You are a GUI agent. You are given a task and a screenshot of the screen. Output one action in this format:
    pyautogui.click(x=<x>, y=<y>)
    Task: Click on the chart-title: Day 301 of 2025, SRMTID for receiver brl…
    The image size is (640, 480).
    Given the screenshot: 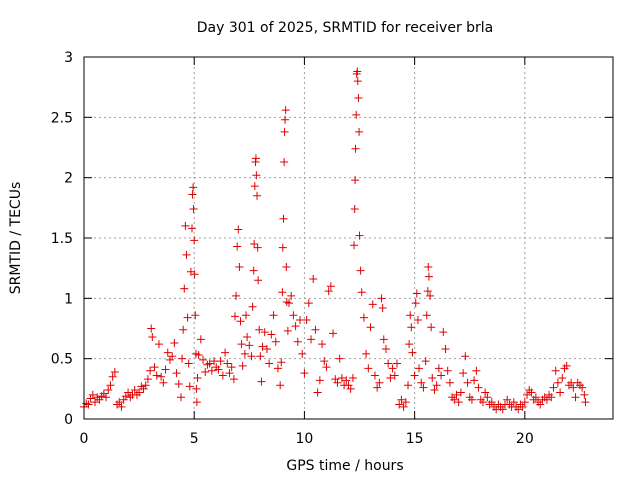 What is the action you would take?
    pyautogui.click(x=345, y=28)
    